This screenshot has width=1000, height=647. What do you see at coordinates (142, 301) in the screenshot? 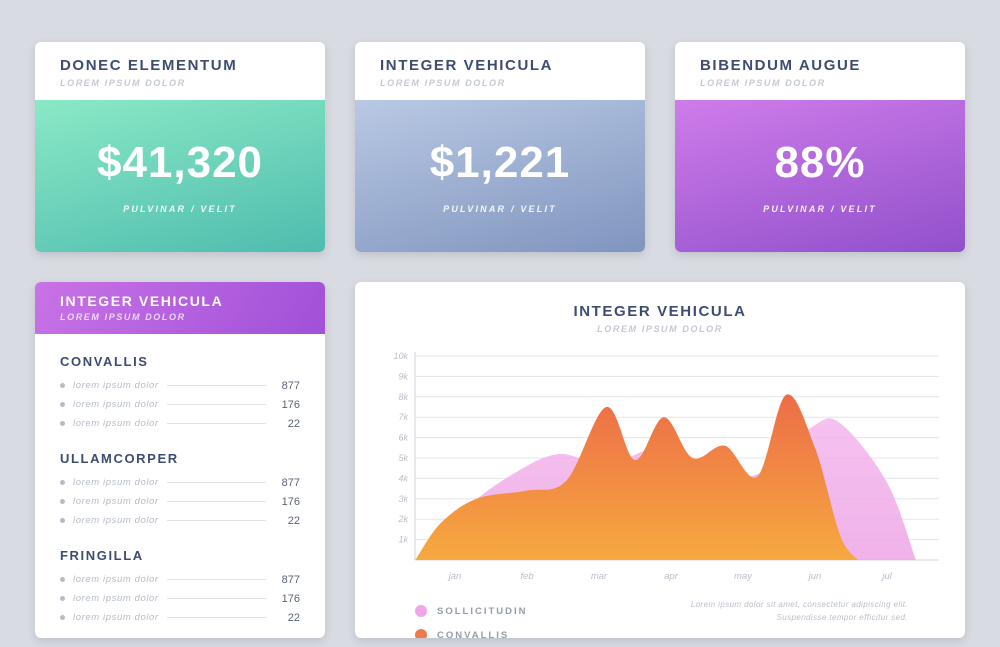
I see `list-card-title: INTEGER VEHICULA` at bounding box center [142, 301].